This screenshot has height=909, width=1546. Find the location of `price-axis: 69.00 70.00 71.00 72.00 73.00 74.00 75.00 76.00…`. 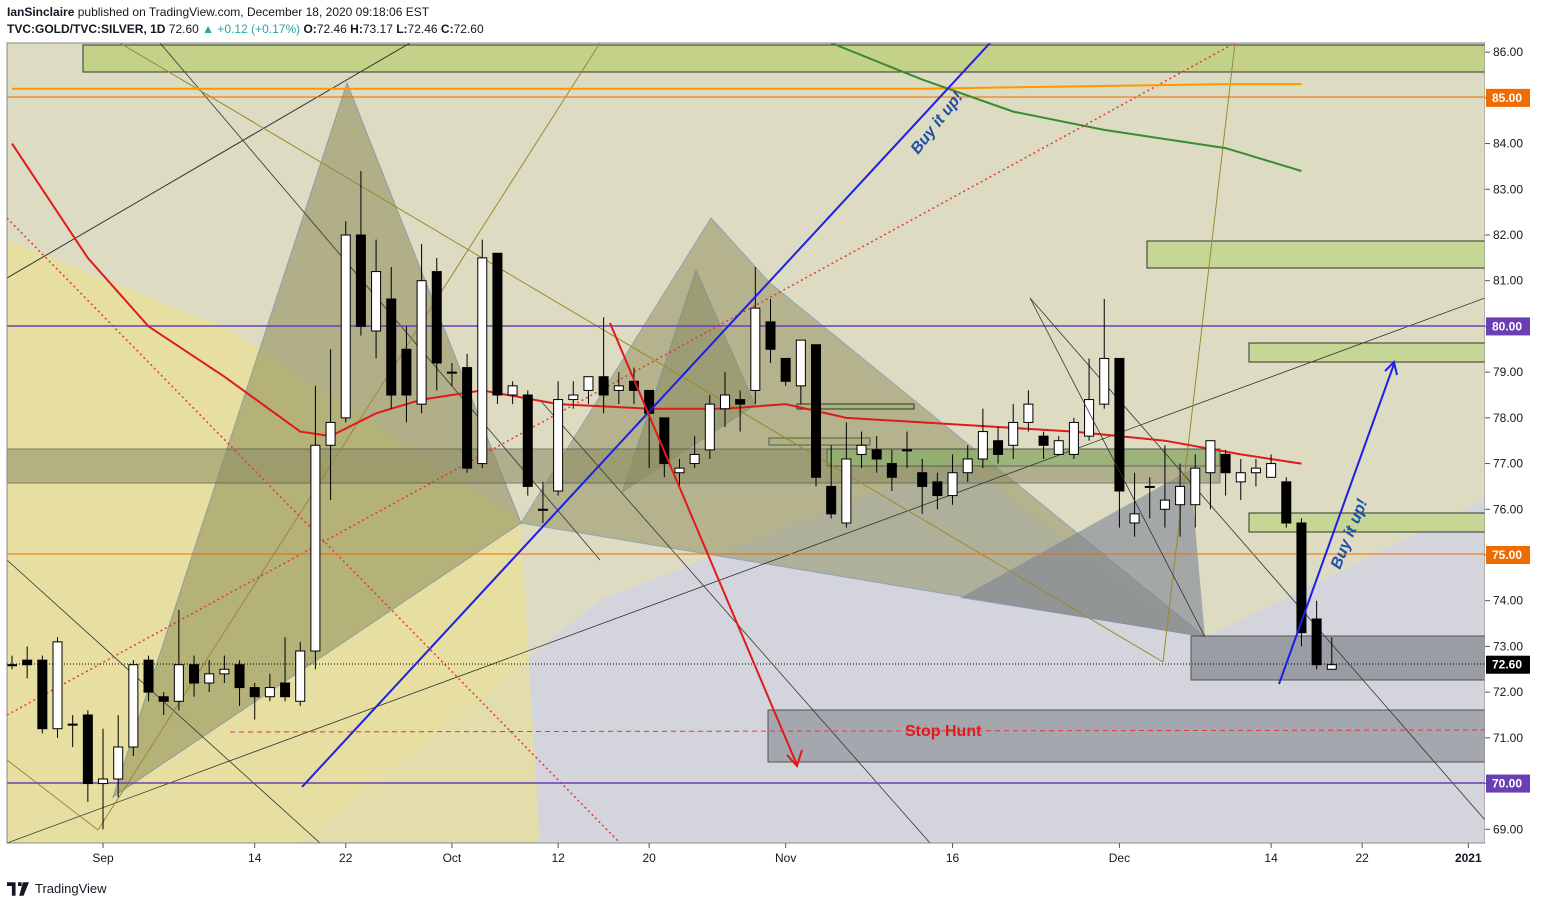

price-axis: 69.00 70.00 71.00 72.00 73.00 74.00 75.00 76.00… is located at coordinates (1515, 443).